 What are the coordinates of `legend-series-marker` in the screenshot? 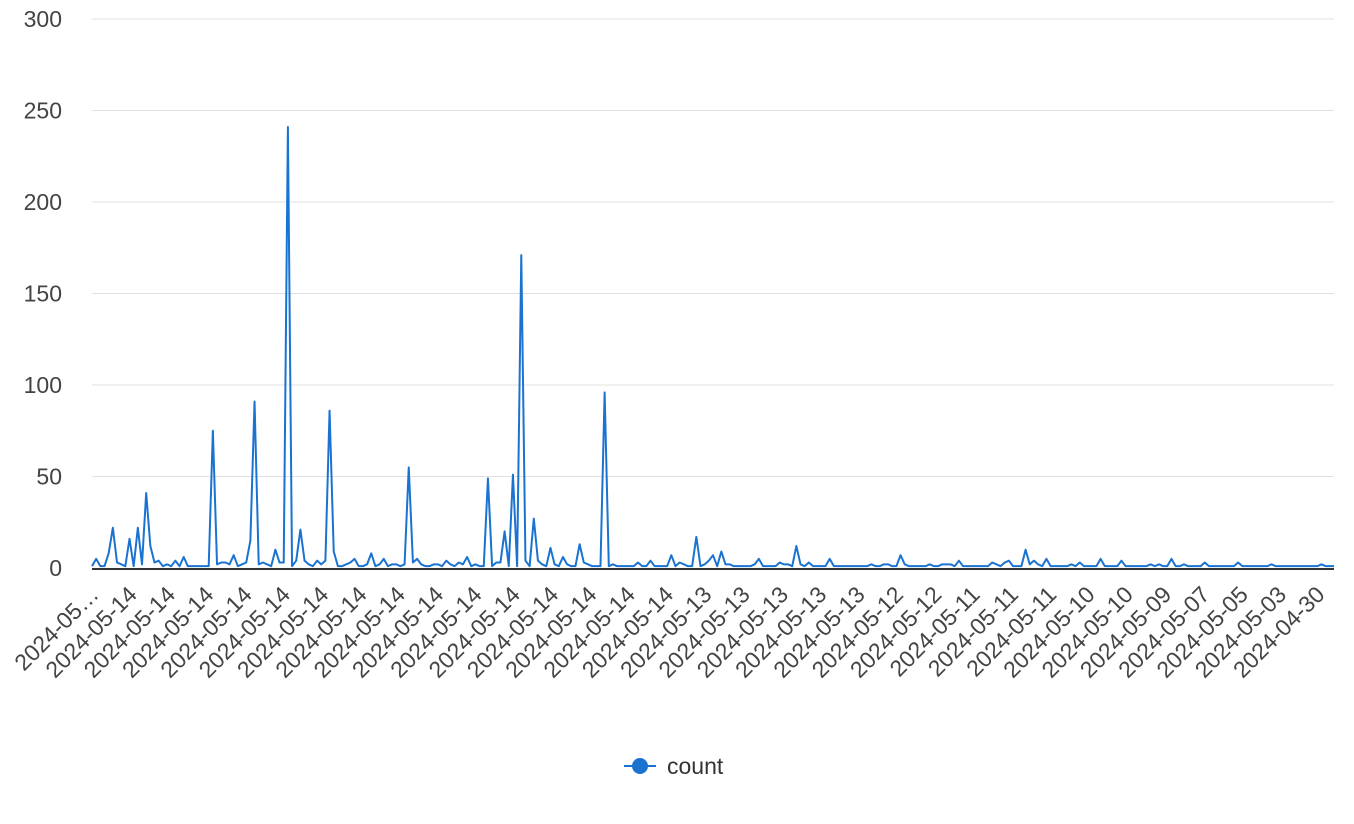 It's located at (640, 766).